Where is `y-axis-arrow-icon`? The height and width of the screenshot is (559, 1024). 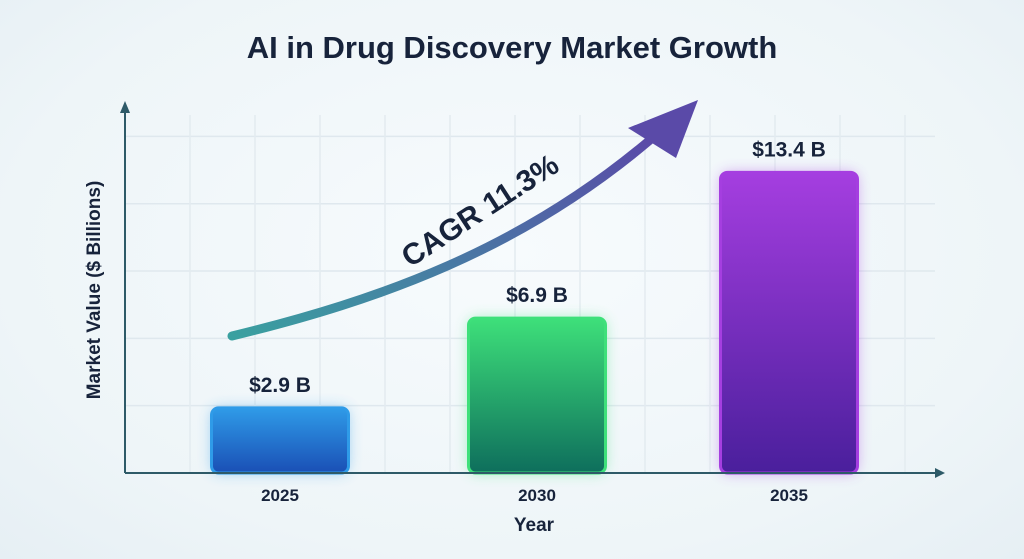
y-axis-arrow-icon is located at coordinates (125, 107).